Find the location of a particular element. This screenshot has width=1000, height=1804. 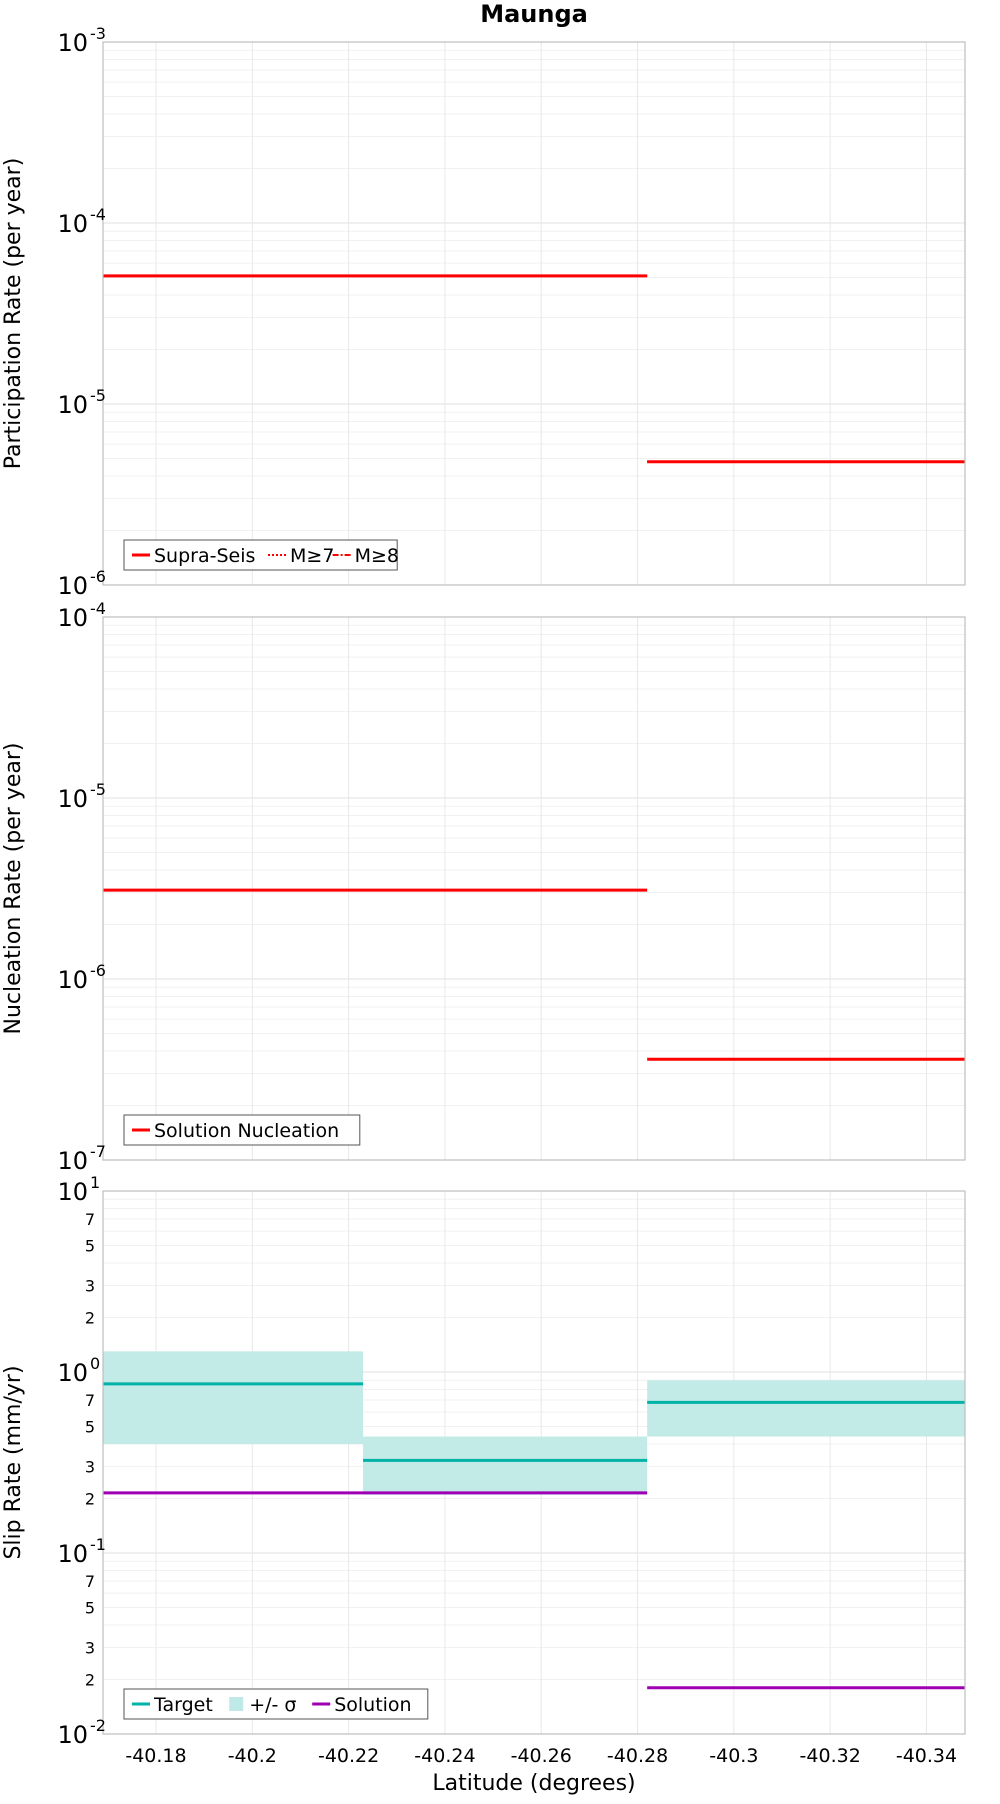

legend: Target +/- σ Solution is located at coordinates (276, 1704).